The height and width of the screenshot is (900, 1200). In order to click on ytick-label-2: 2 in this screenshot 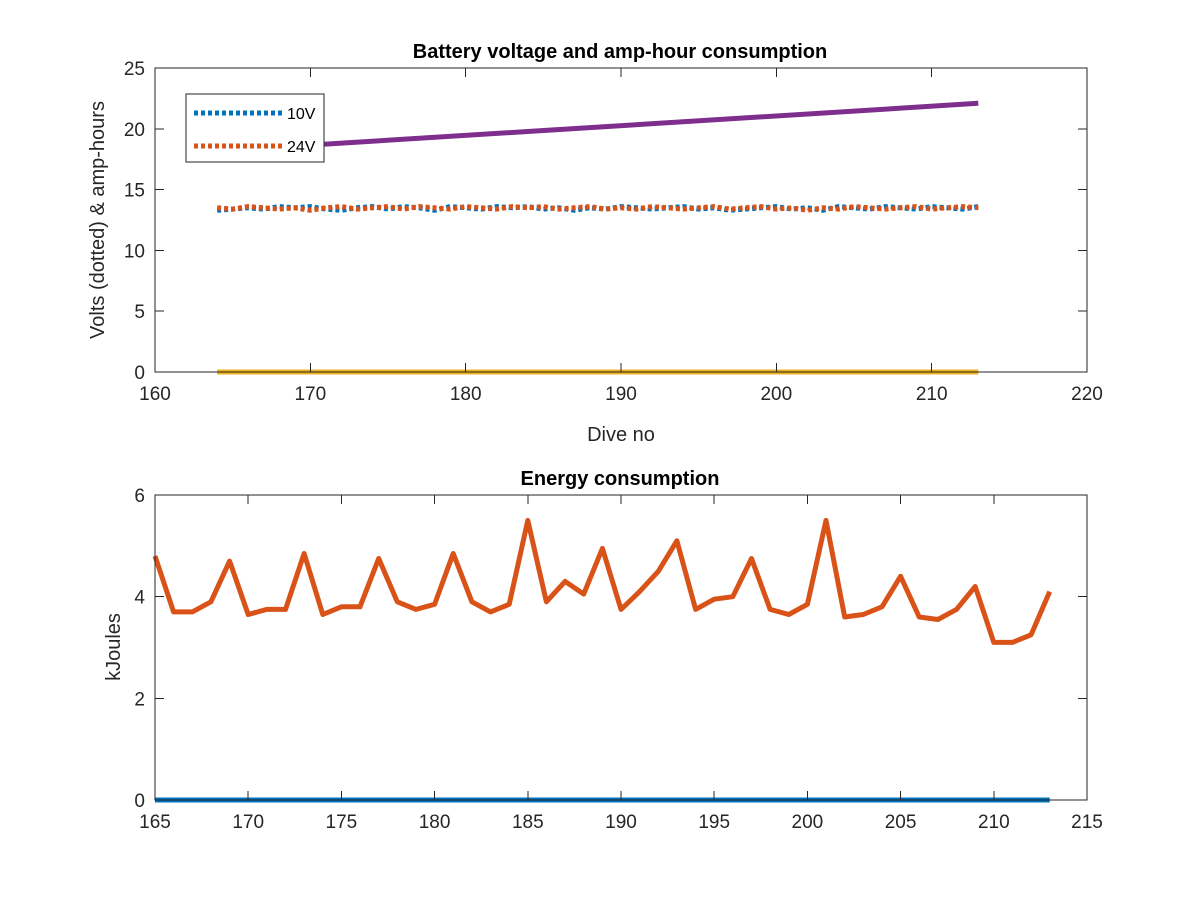, I will do `click(139, 699)`.